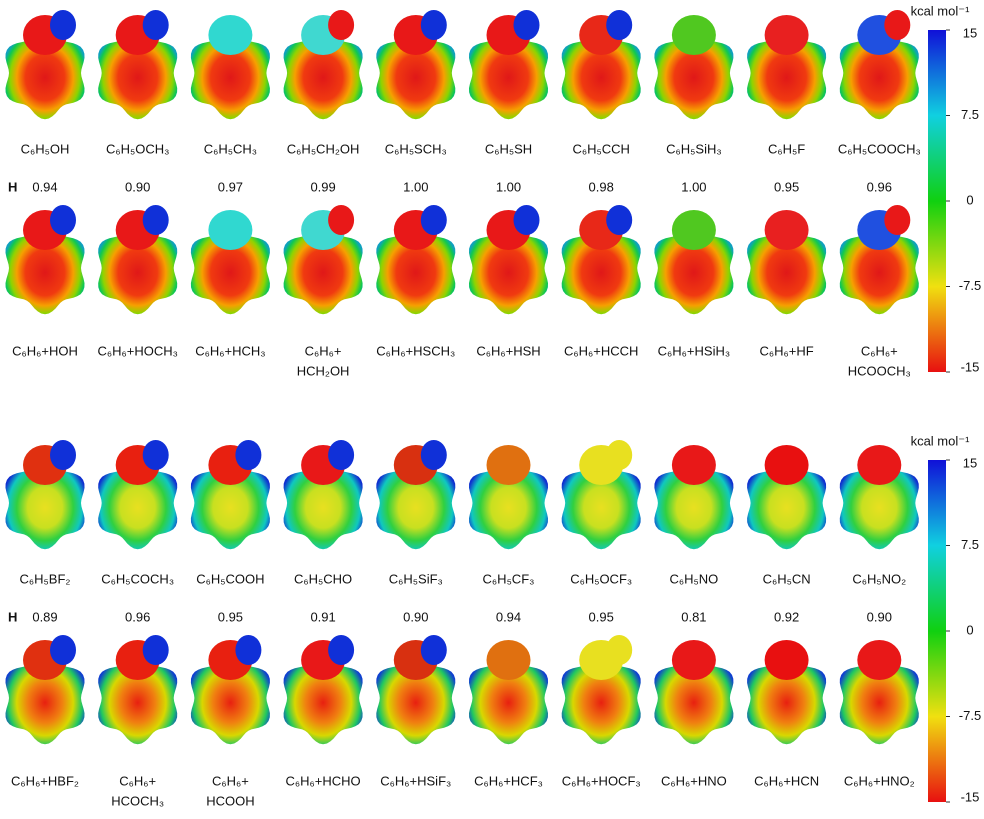  I want to click on complex-label: HCOOH, so click(230, 800).